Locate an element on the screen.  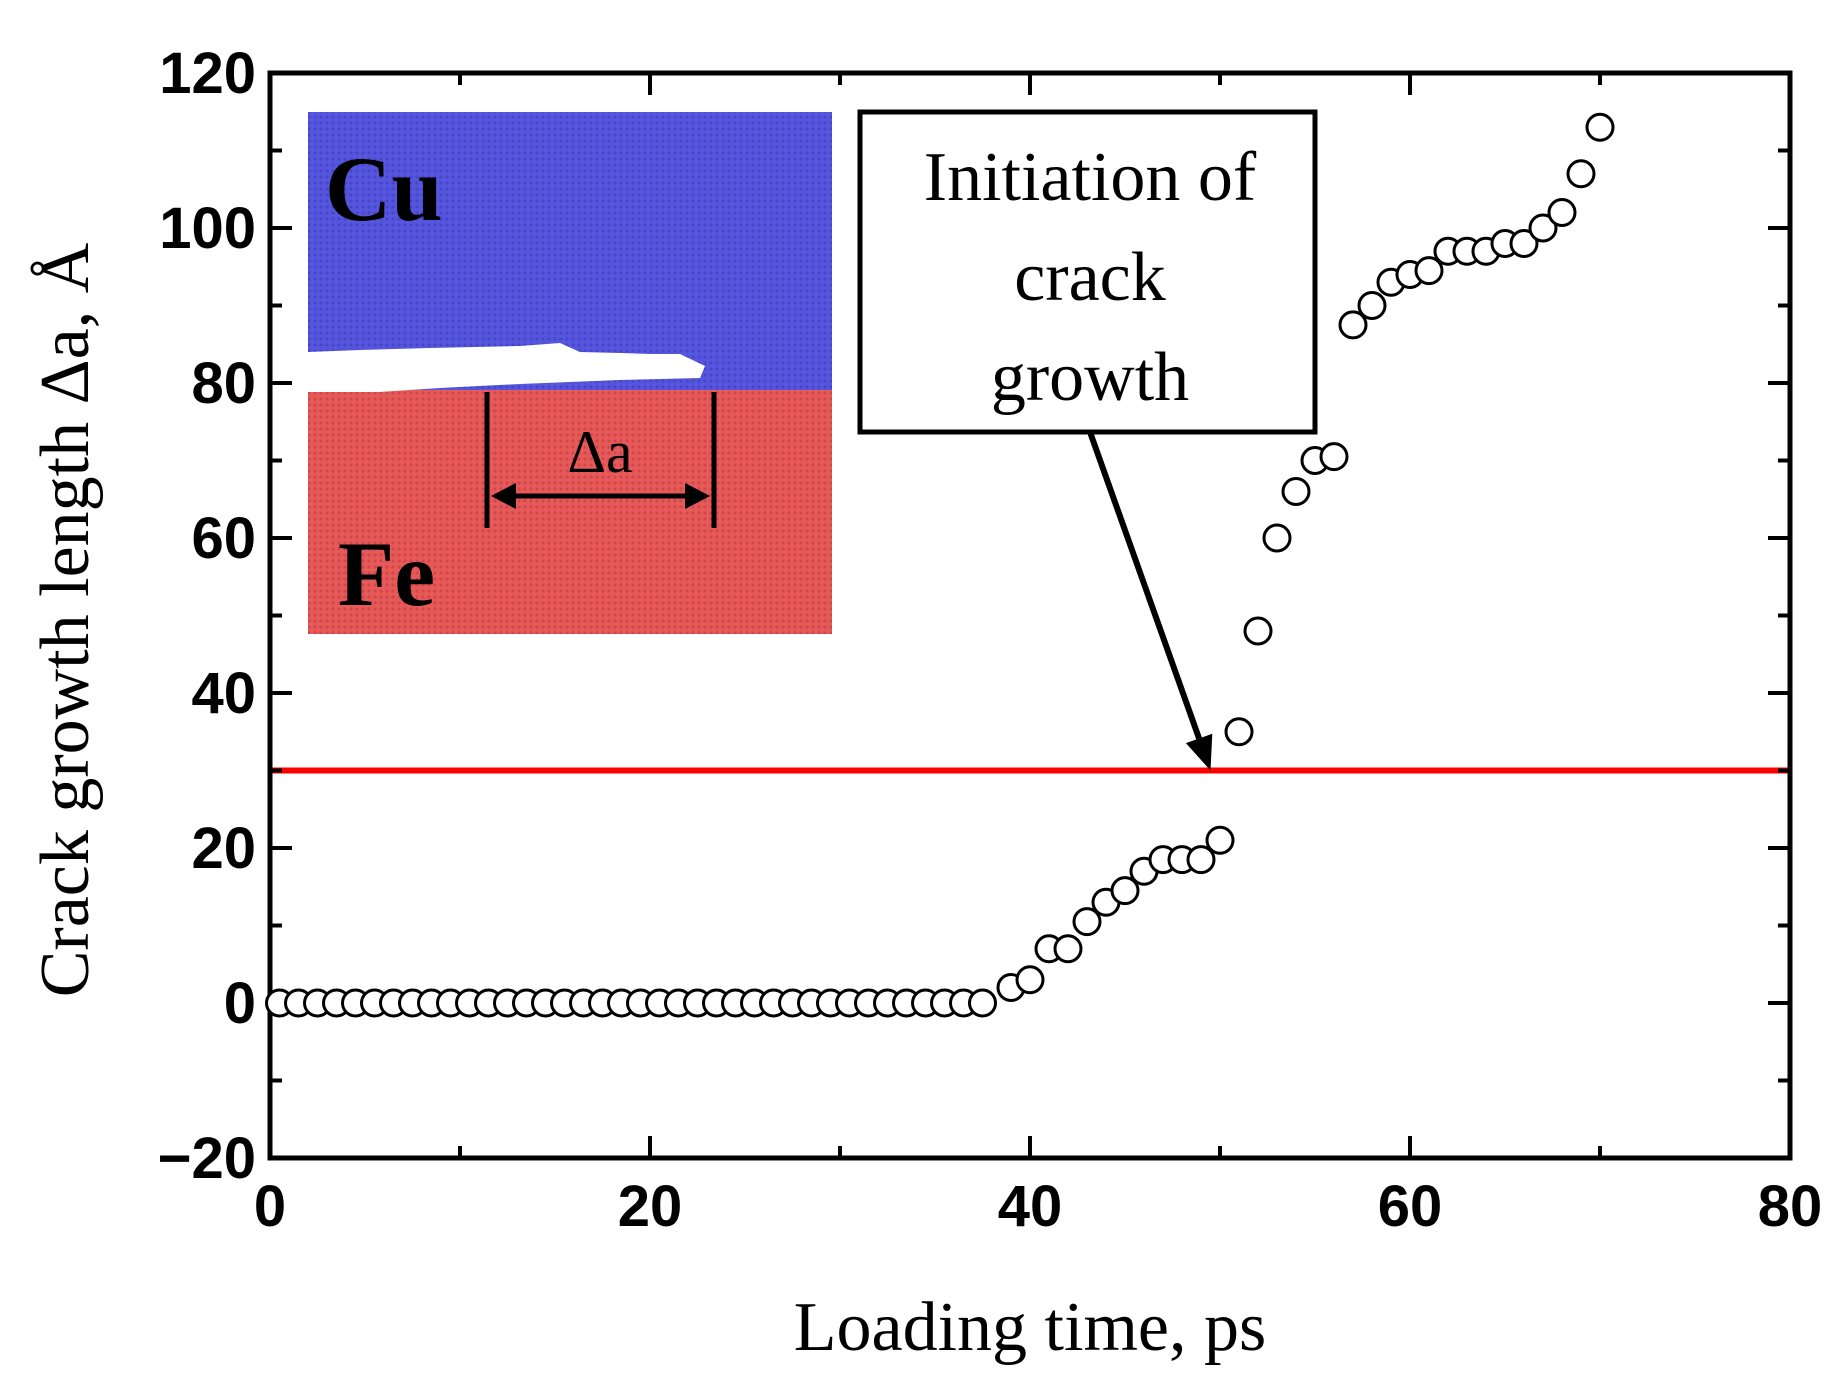
crack-dimension-arrowhead-left is located at coordinates (503, 496).